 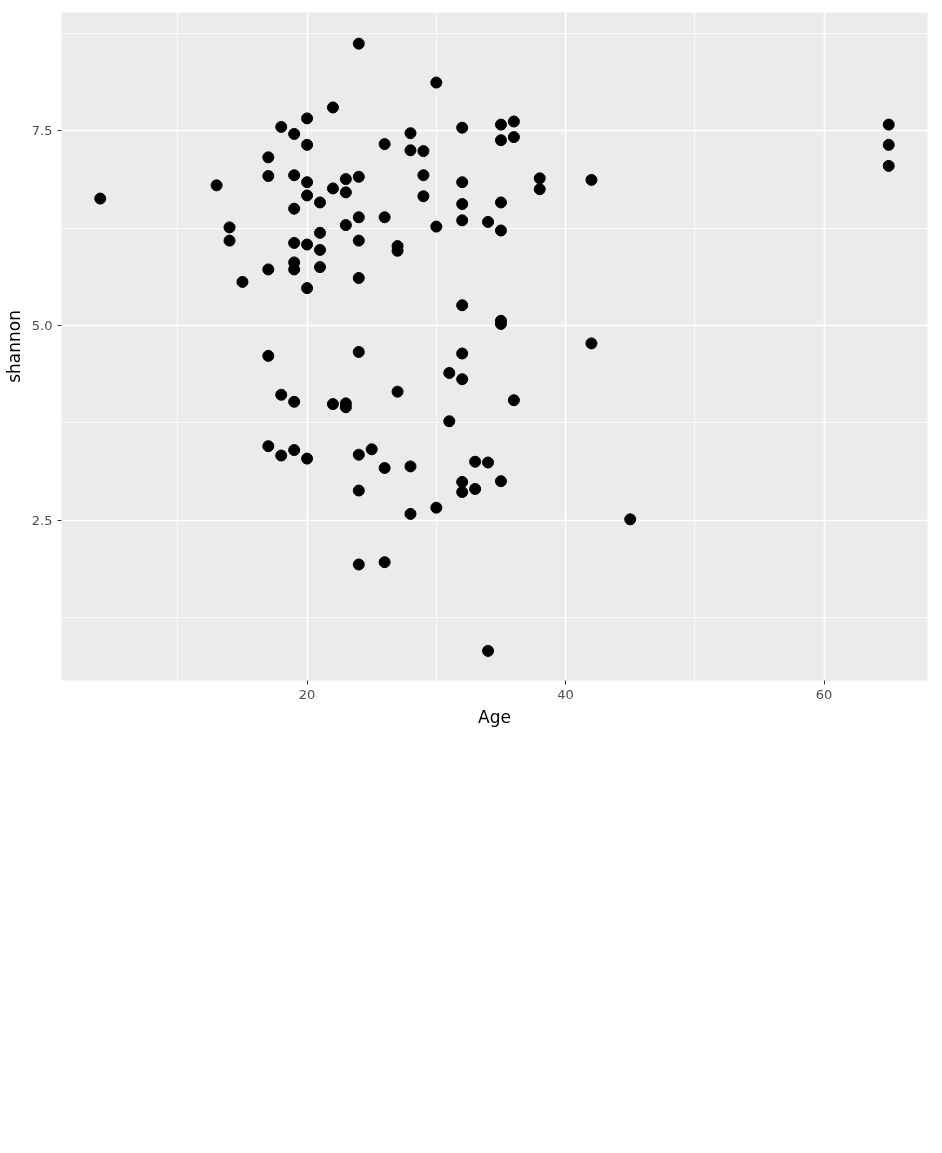 I want to click on x-tick-label: 40, so click(x=565, y=694).